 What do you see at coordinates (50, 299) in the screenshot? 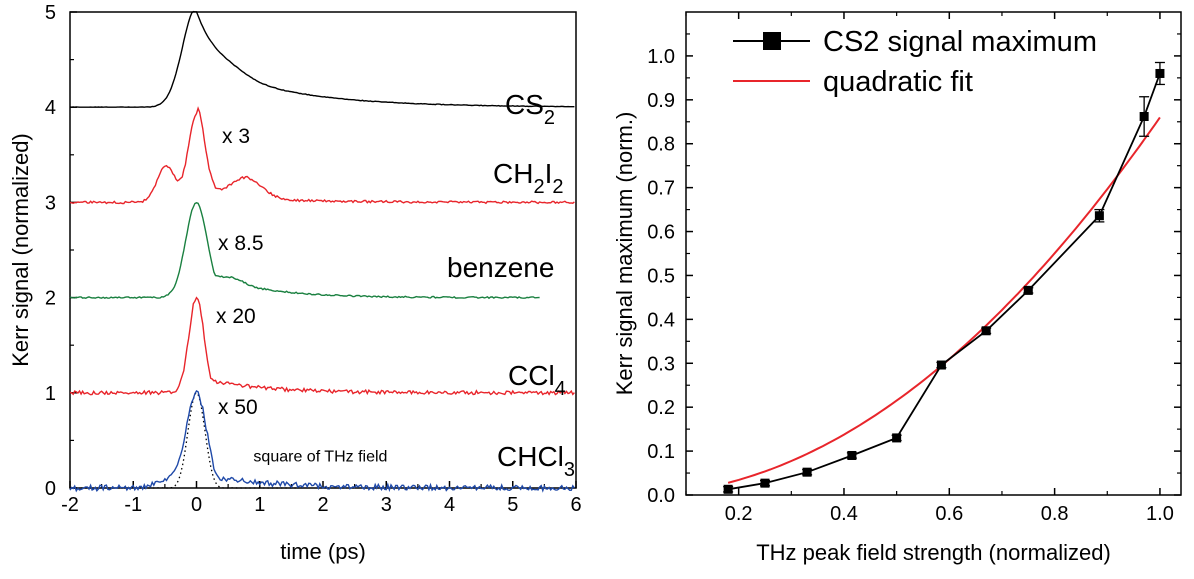
I see `y-tick-label: 2` at bounding box center [50, 299].